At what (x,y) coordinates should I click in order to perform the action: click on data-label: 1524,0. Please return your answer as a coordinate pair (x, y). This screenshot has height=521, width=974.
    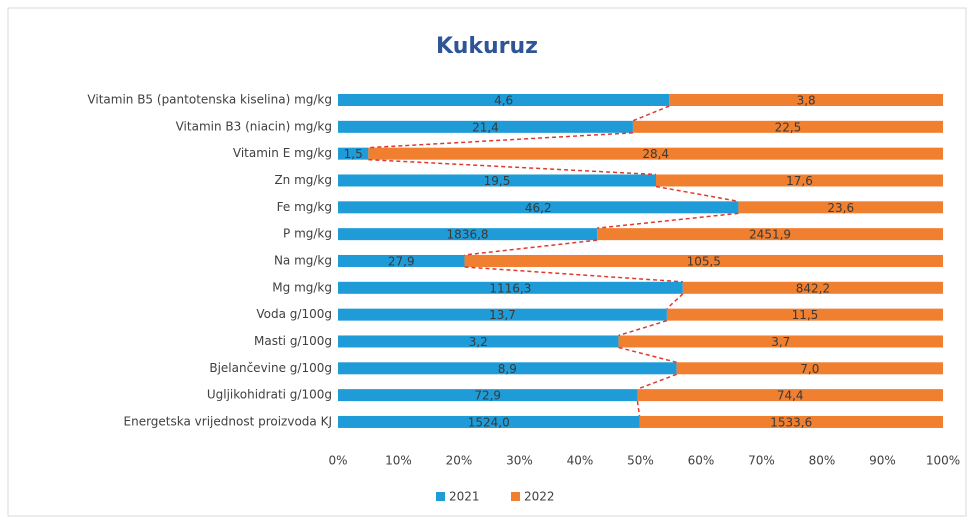
    Looking at the image, I should click on (489, 422).